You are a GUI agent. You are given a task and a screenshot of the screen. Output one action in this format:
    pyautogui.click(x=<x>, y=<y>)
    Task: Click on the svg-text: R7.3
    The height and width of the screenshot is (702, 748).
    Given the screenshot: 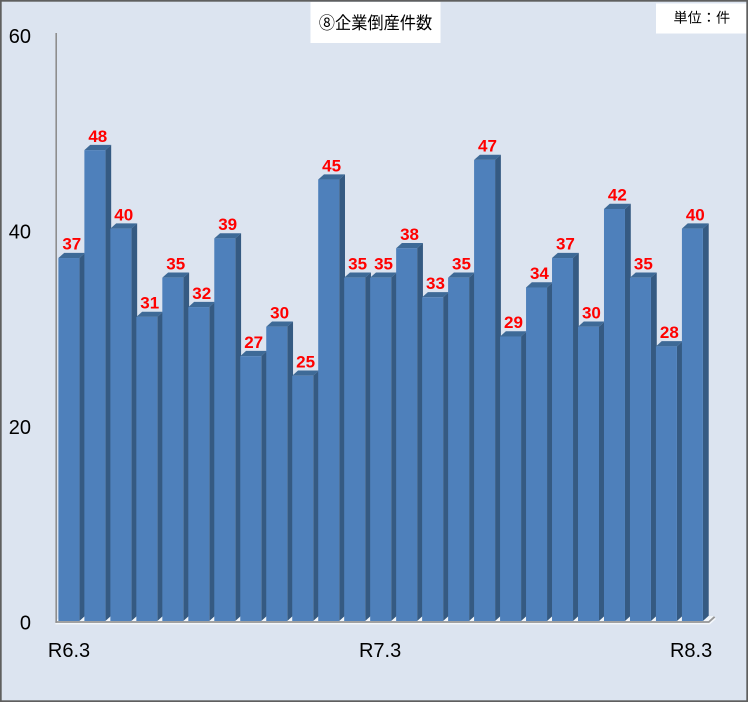 What is the action you would take?
    pyautogui.click(x=380, y=651)
    